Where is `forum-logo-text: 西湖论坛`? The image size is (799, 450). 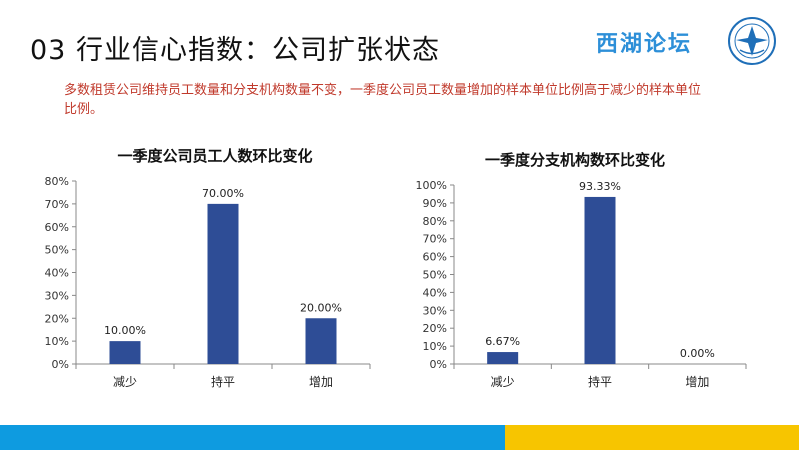 forum-logo-text: 西湖论坛 is located at coordinates (644, 44).